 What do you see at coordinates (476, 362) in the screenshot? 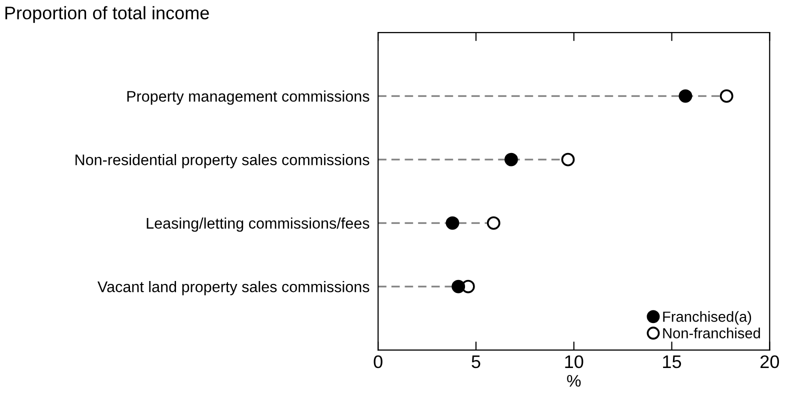
I see `x-tick-label: 5` at bounding box center [476, 362].